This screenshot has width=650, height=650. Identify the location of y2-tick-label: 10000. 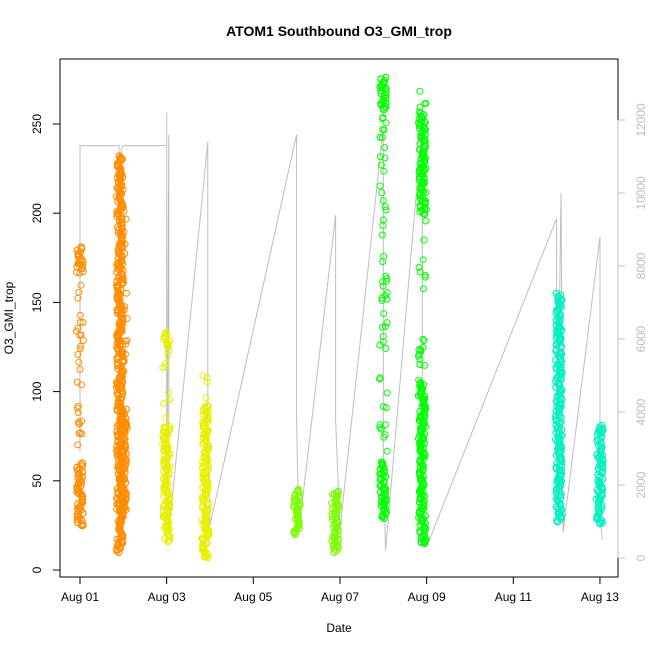
(641, 193).